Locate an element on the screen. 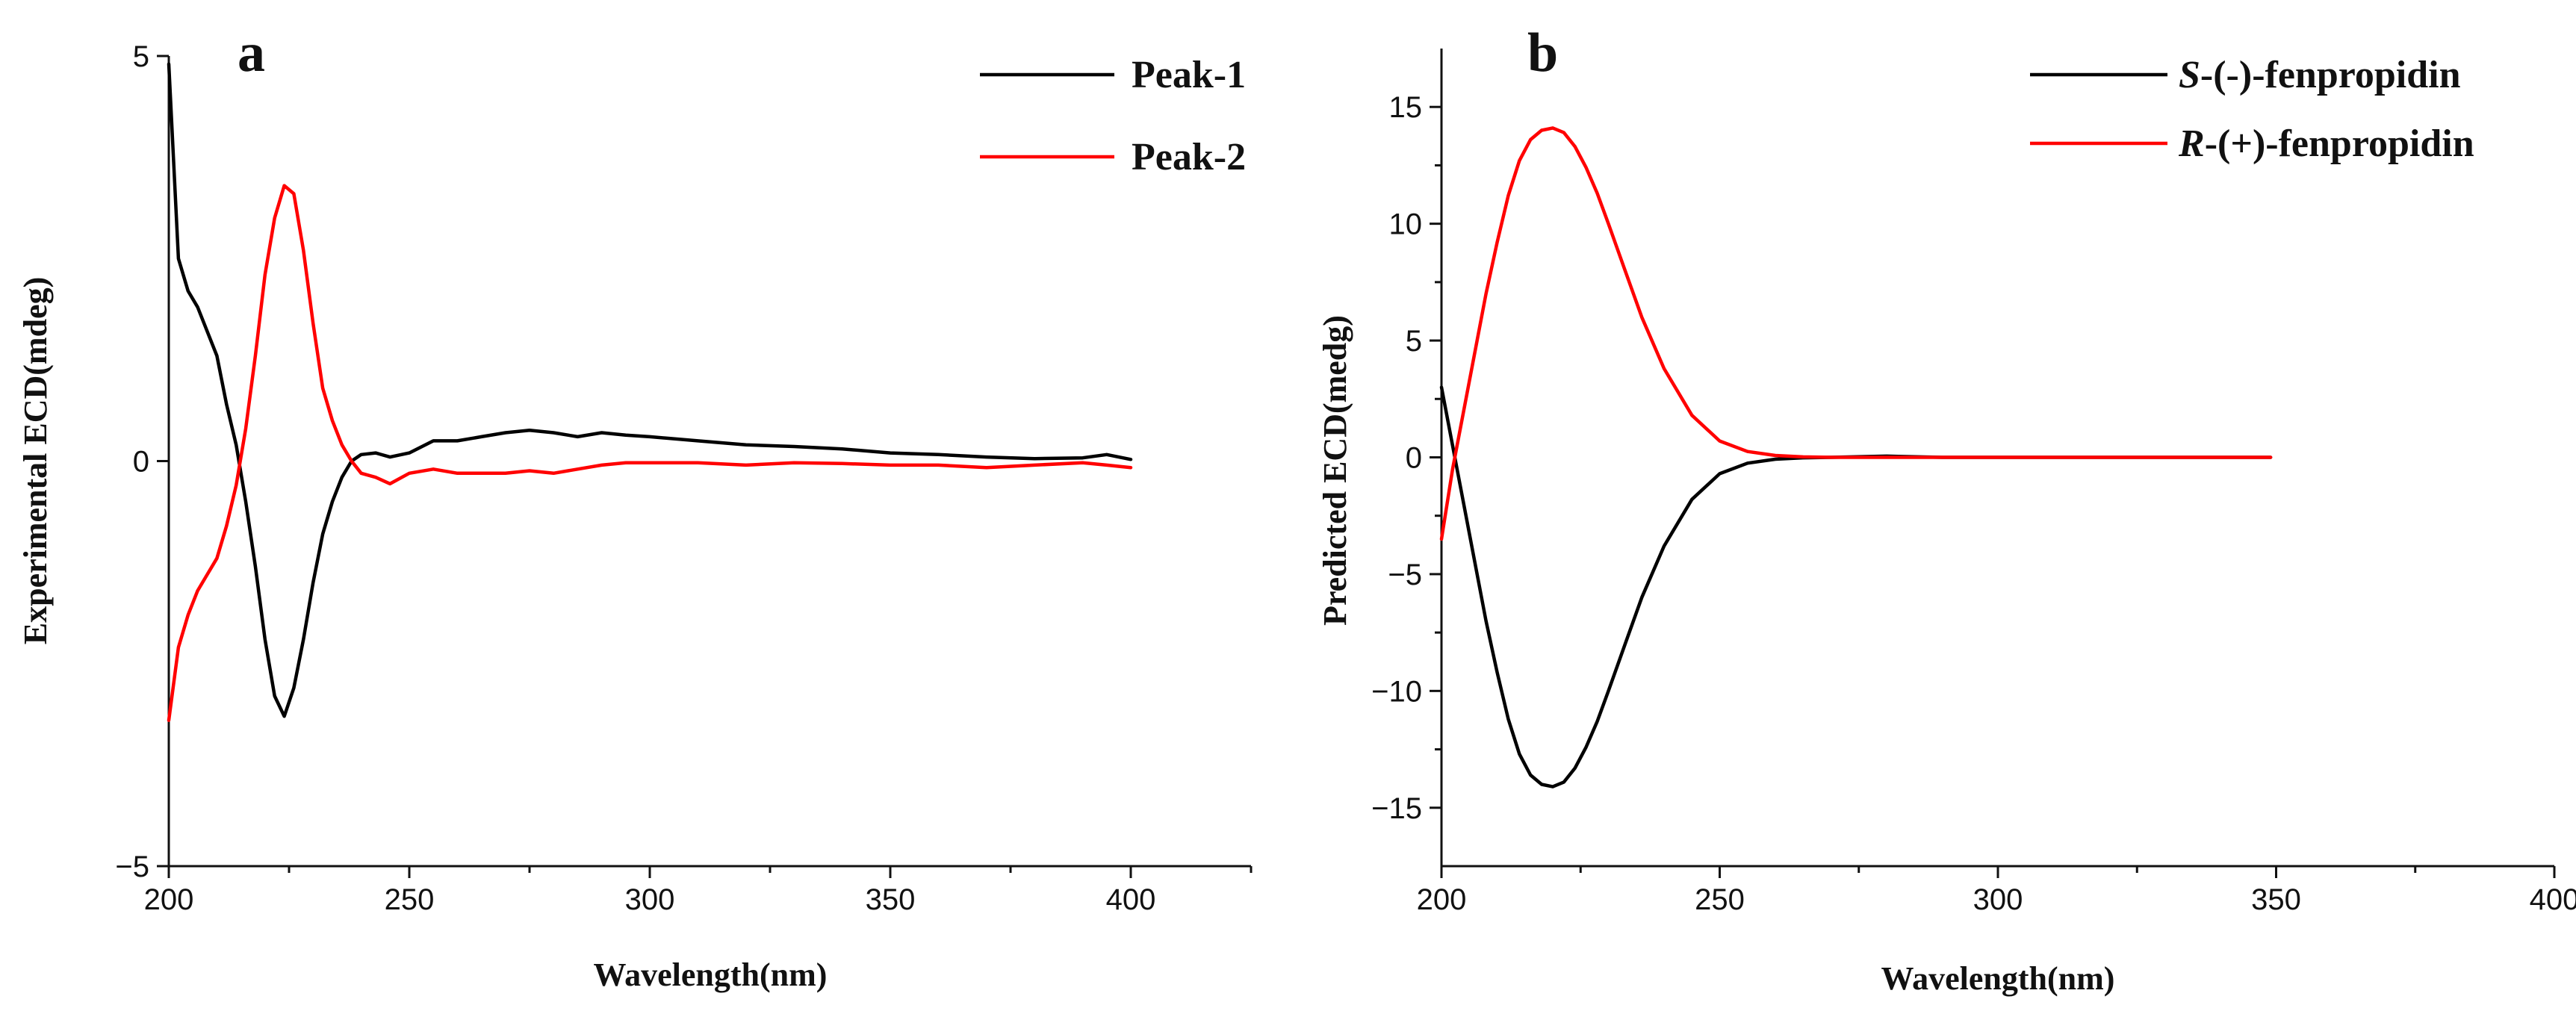 The height and width of the screenshot is (1011, 2576). panel-b-legend-label-s-prefix: S is located at coordinates (2189, 75).